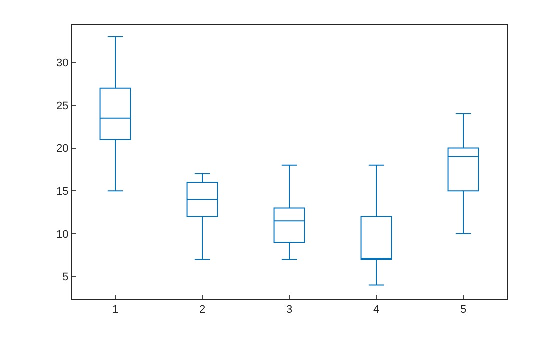 This screenshot has width=560, height=337. What do you see at coordinates (289, 310) in the screenshot?
I see `x-tick-label: 3` at bounding box center [289, 310].